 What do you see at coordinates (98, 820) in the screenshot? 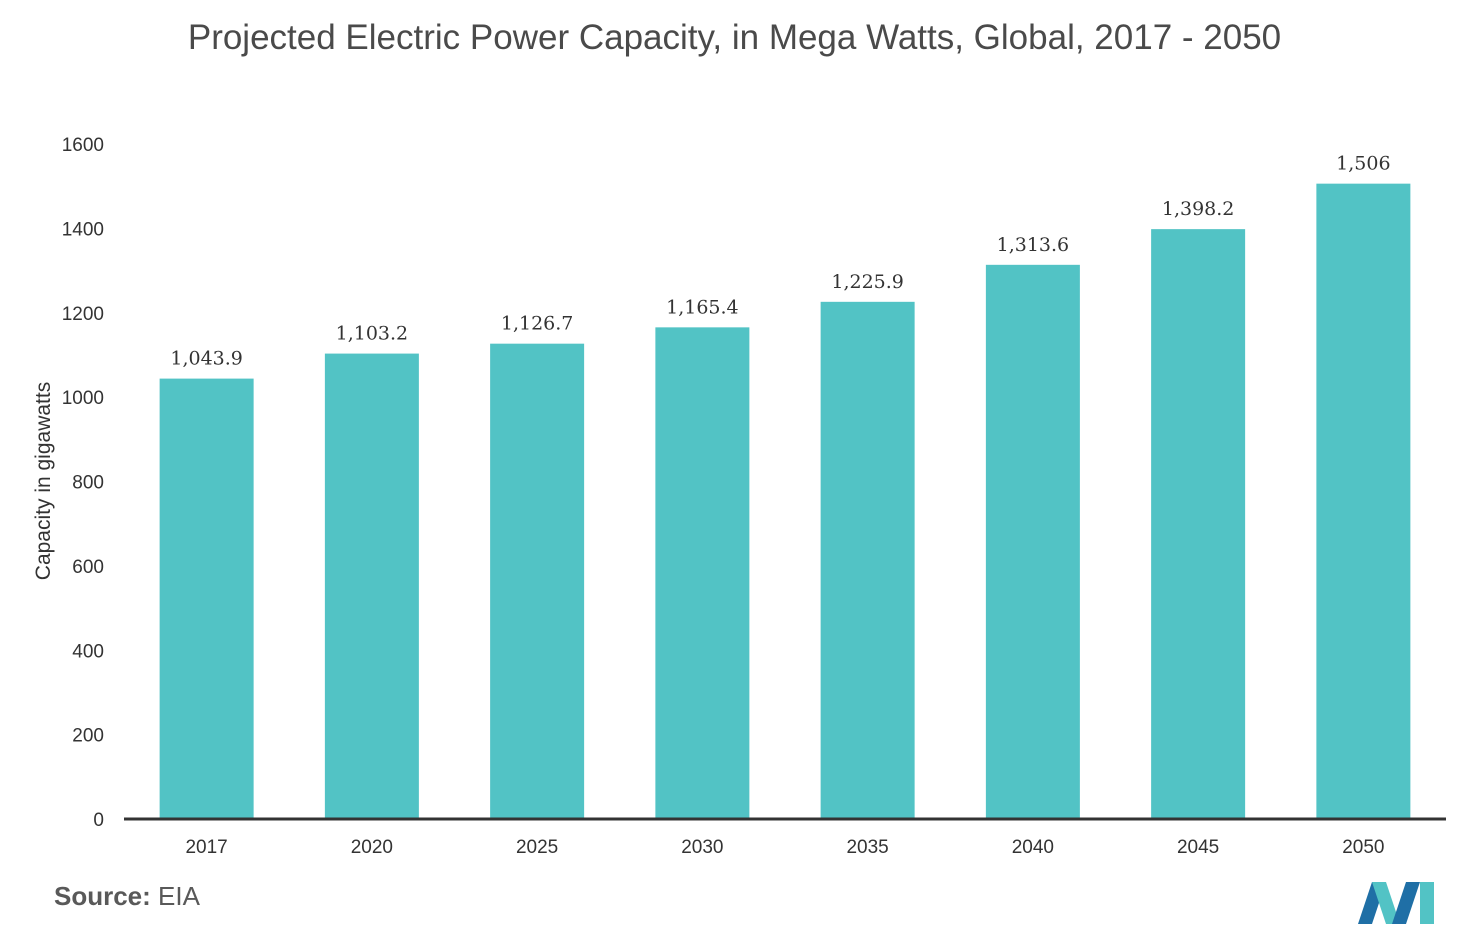
I see `y-tick-label: 0` at bounding box center [98, 820].